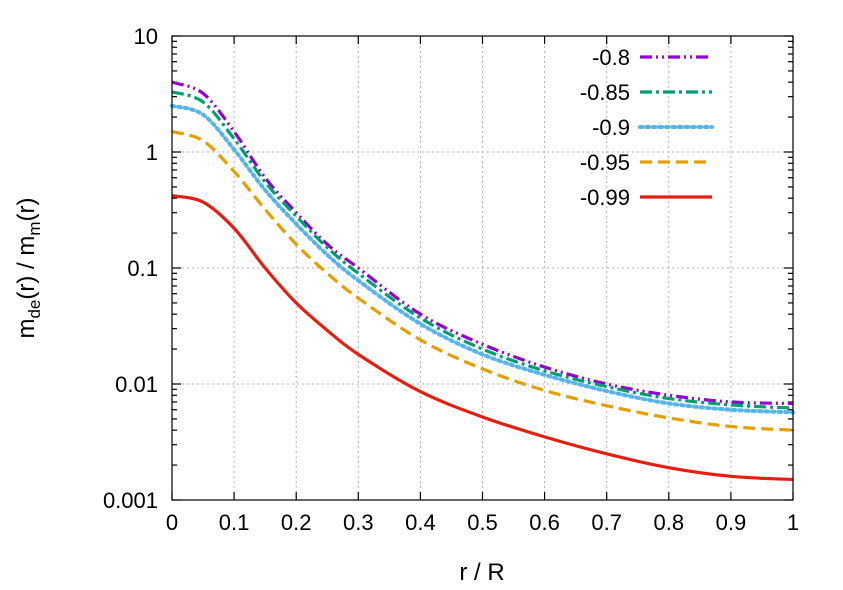 Image resolution: width=843 pixels, height=590 pixels. What do you see at coordinates (605, 162) in the screenshot?
I see `legend-label: -0.95` at bounding box center [605, 162].